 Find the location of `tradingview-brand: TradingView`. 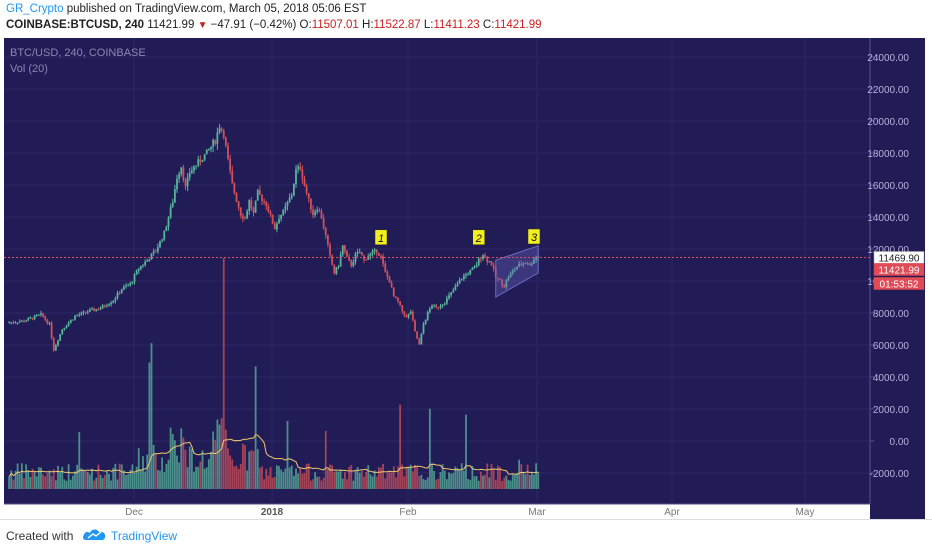

tradingview-brand: TradingView is located at coordinates (144, 536).